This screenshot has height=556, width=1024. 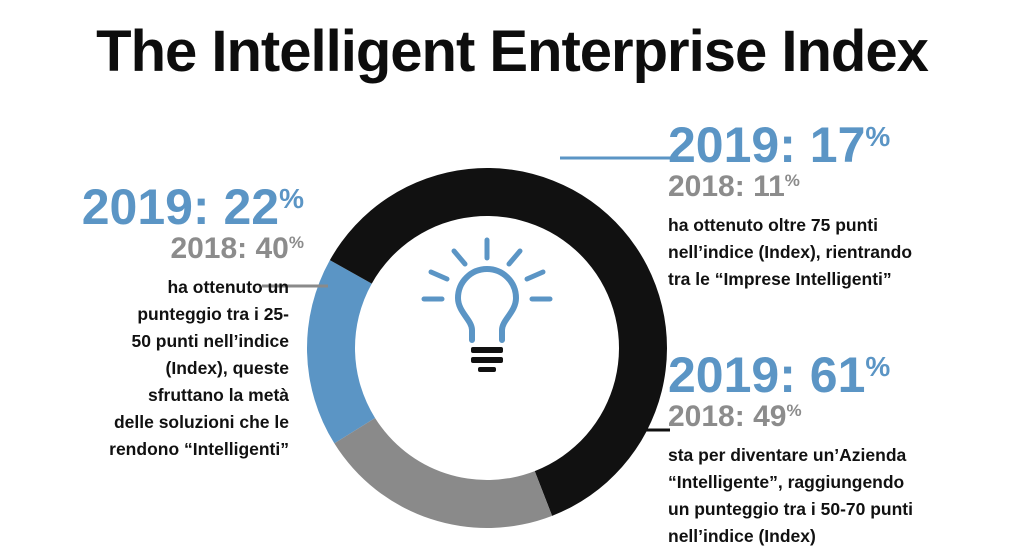 I want to click on value-2018-right: 2018: 49%, so click(x=735, y=416).